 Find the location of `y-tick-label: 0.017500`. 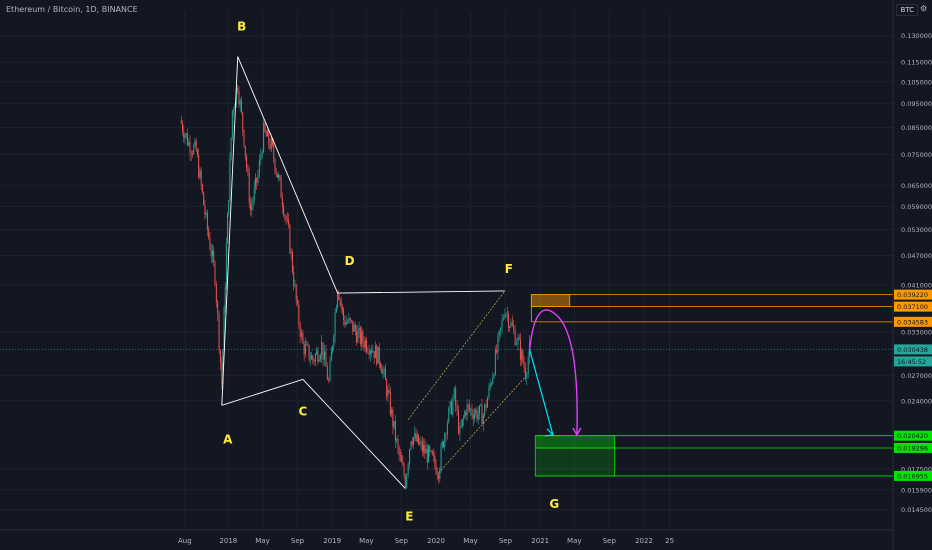

y-tick-label: 0.017500 is located at coordinates (916, 470).